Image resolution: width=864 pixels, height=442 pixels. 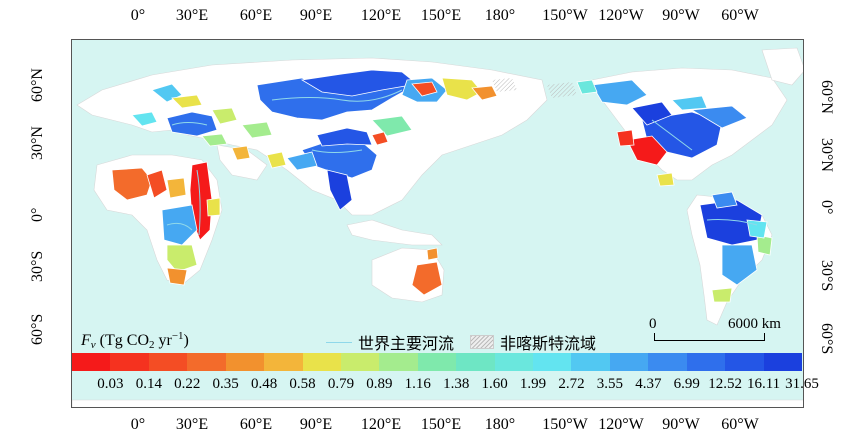 What do you see at coordinates (432, 254) in the screenshot?
I see `basin-australia-small` at bounding box center [432, 254].